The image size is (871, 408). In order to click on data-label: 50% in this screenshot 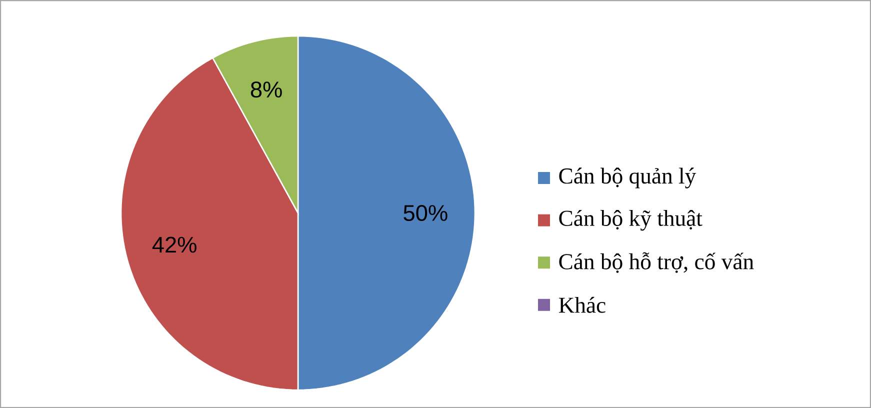, I will do `click(426, 213)`.